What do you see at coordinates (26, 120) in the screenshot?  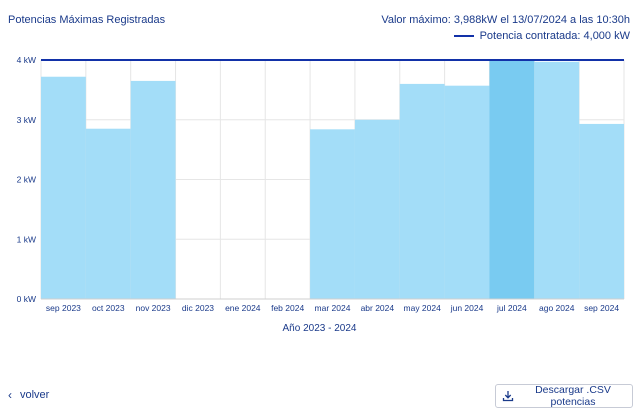 I see `y-tick-label: 3 kW` at bounding box center [26, 120].